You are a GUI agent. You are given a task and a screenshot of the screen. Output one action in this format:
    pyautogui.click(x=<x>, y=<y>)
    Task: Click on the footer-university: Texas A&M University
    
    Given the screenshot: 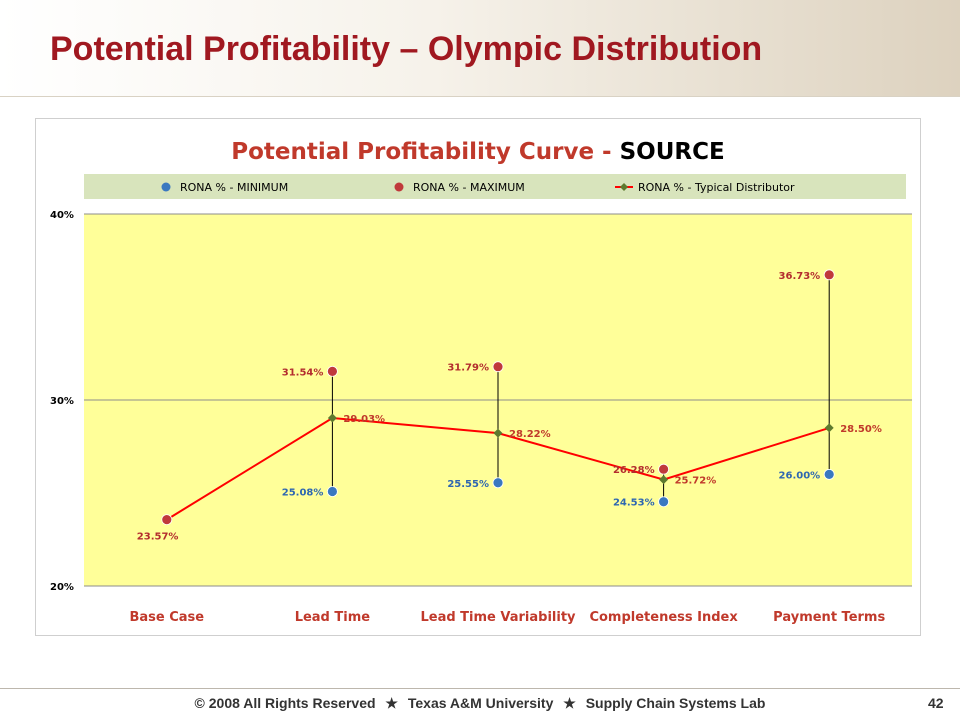 What is the action you would take?
    pyautogui.click(x=480, y=703)
    